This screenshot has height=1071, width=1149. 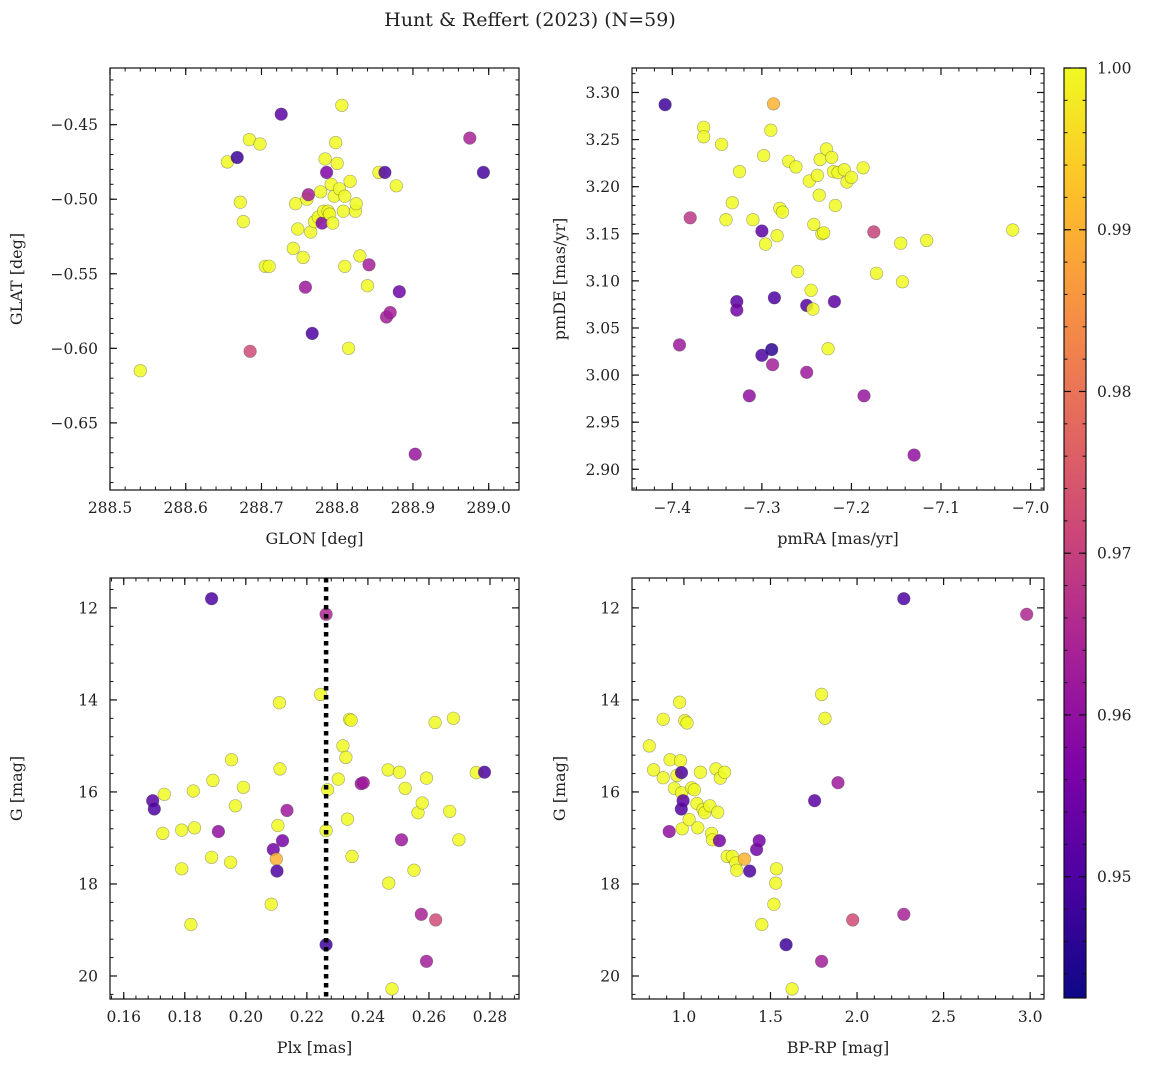 What do you see at coordinates (314, 1047) in the screenshot?
I see `x-axis-label: Plx [mas]` at bounding box center [314, 1047].